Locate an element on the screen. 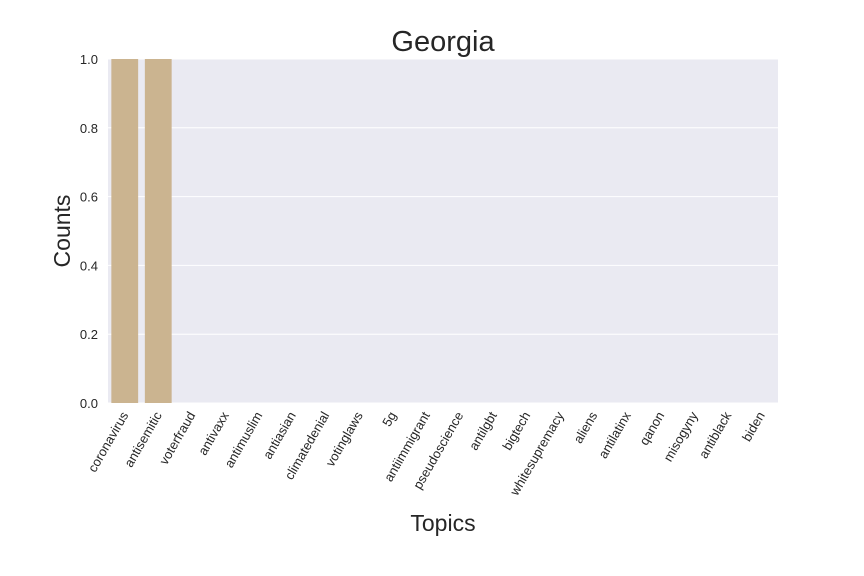 Image resolution: width=864 pixels, height=576 pixels. y-tick-label: 0.4 is located at coordinates (89, 265).